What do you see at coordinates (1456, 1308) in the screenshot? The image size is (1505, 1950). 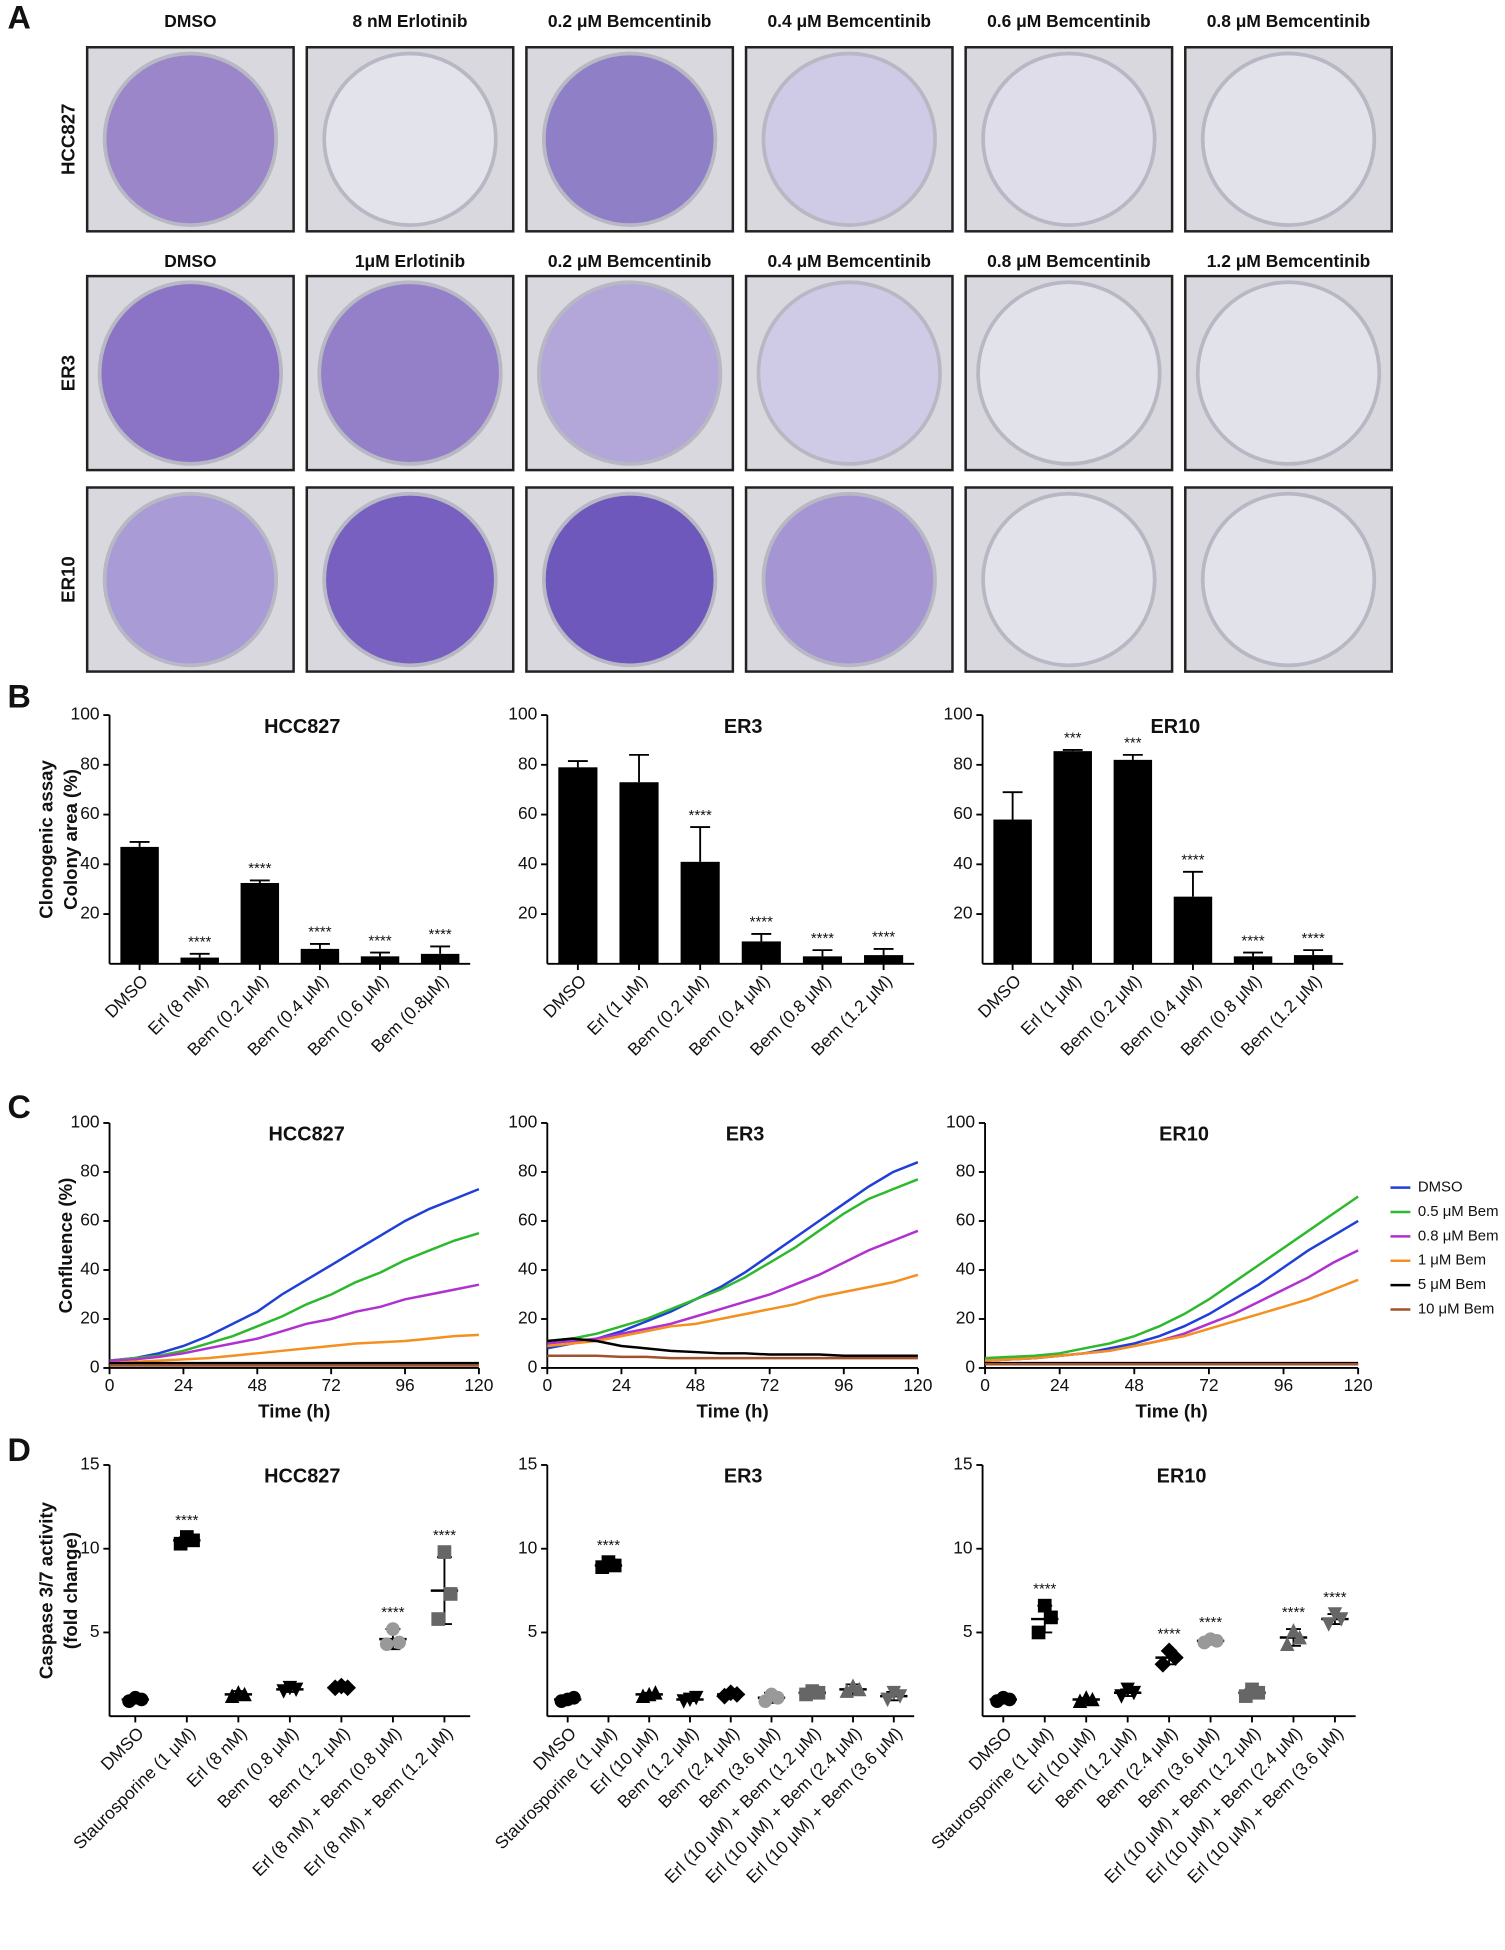 I see `legend-label: 10 μM Bem` at bounding box center [1456, 1308].